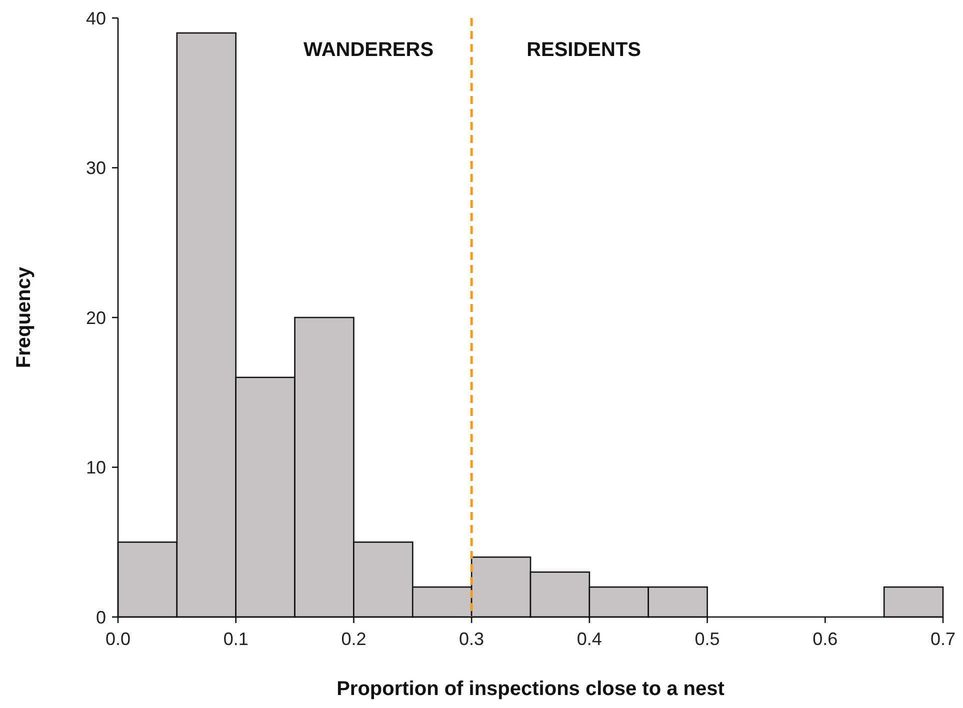 This screenshot has height=708, width=963. What do you see at coordinates (943, 639) in the screenshot?
I see `x-tick-label: 0.7` at bounding box center [943, 639].